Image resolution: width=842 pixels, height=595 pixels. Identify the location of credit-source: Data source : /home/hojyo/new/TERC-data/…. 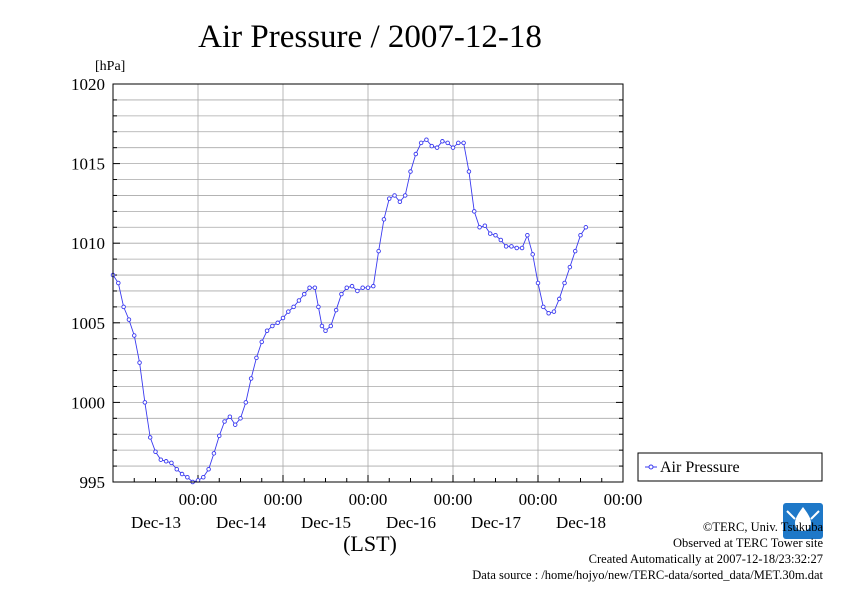
(647, 575).